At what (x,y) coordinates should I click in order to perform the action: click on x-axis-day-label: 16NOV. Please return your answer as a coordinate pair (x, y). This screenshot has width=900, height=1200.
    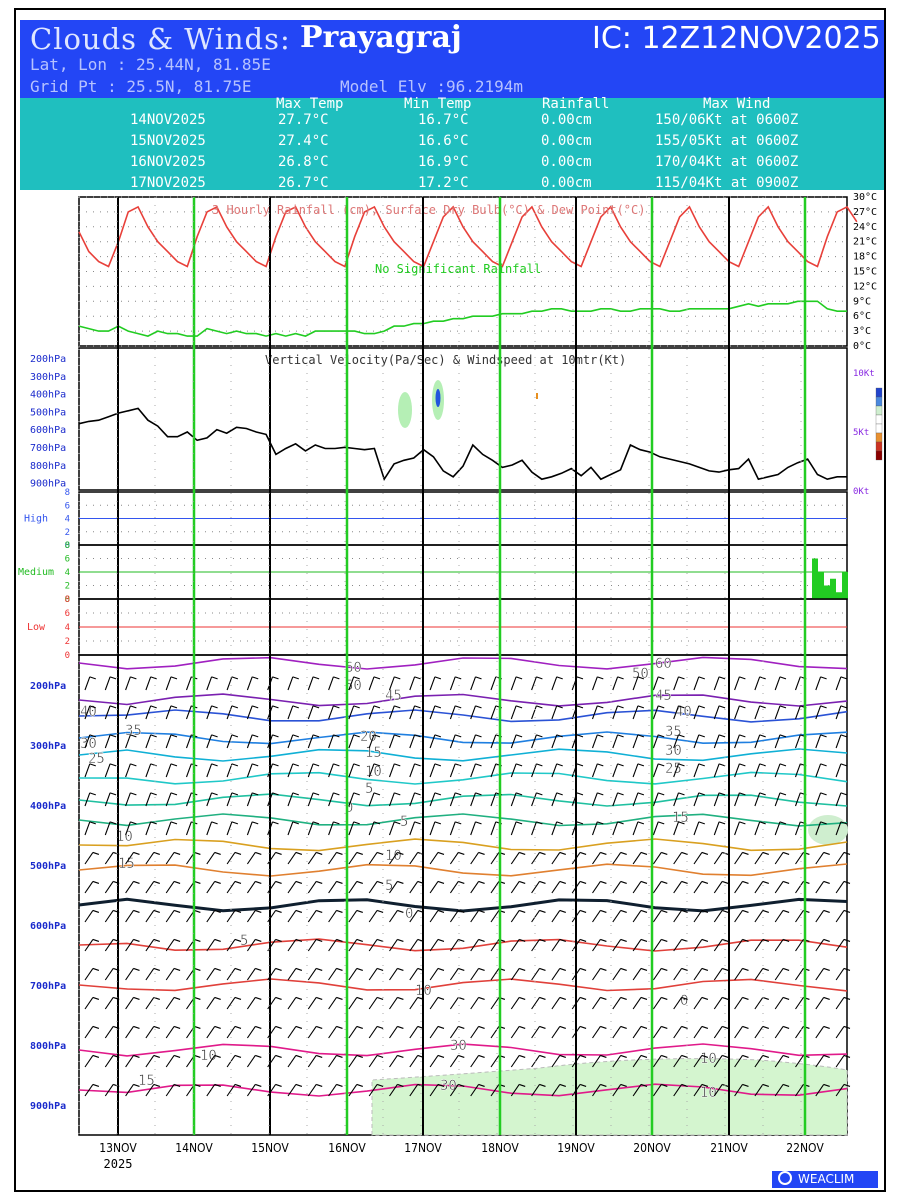
    Looking at the image, I should click on (347, 1148).